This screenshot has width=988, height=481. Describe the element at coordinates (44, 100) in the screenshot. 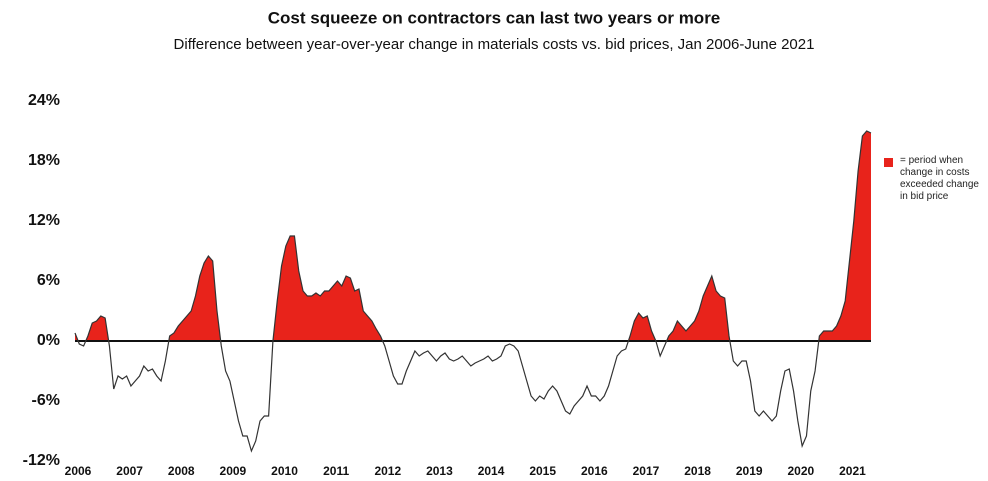

I see `y-tick-label: 24%` at that location.